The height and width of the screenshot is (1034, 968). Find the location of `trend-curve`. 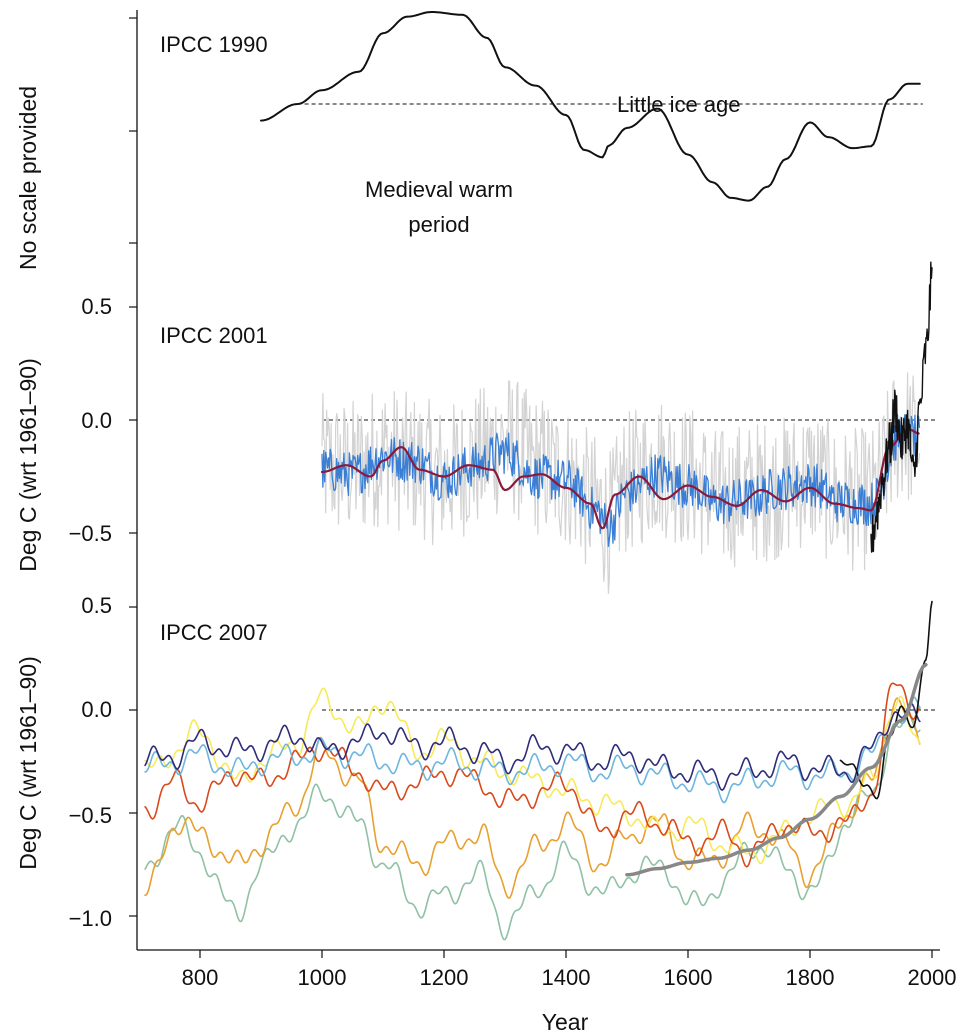

trend-curve is located at coordinates (776, 769).